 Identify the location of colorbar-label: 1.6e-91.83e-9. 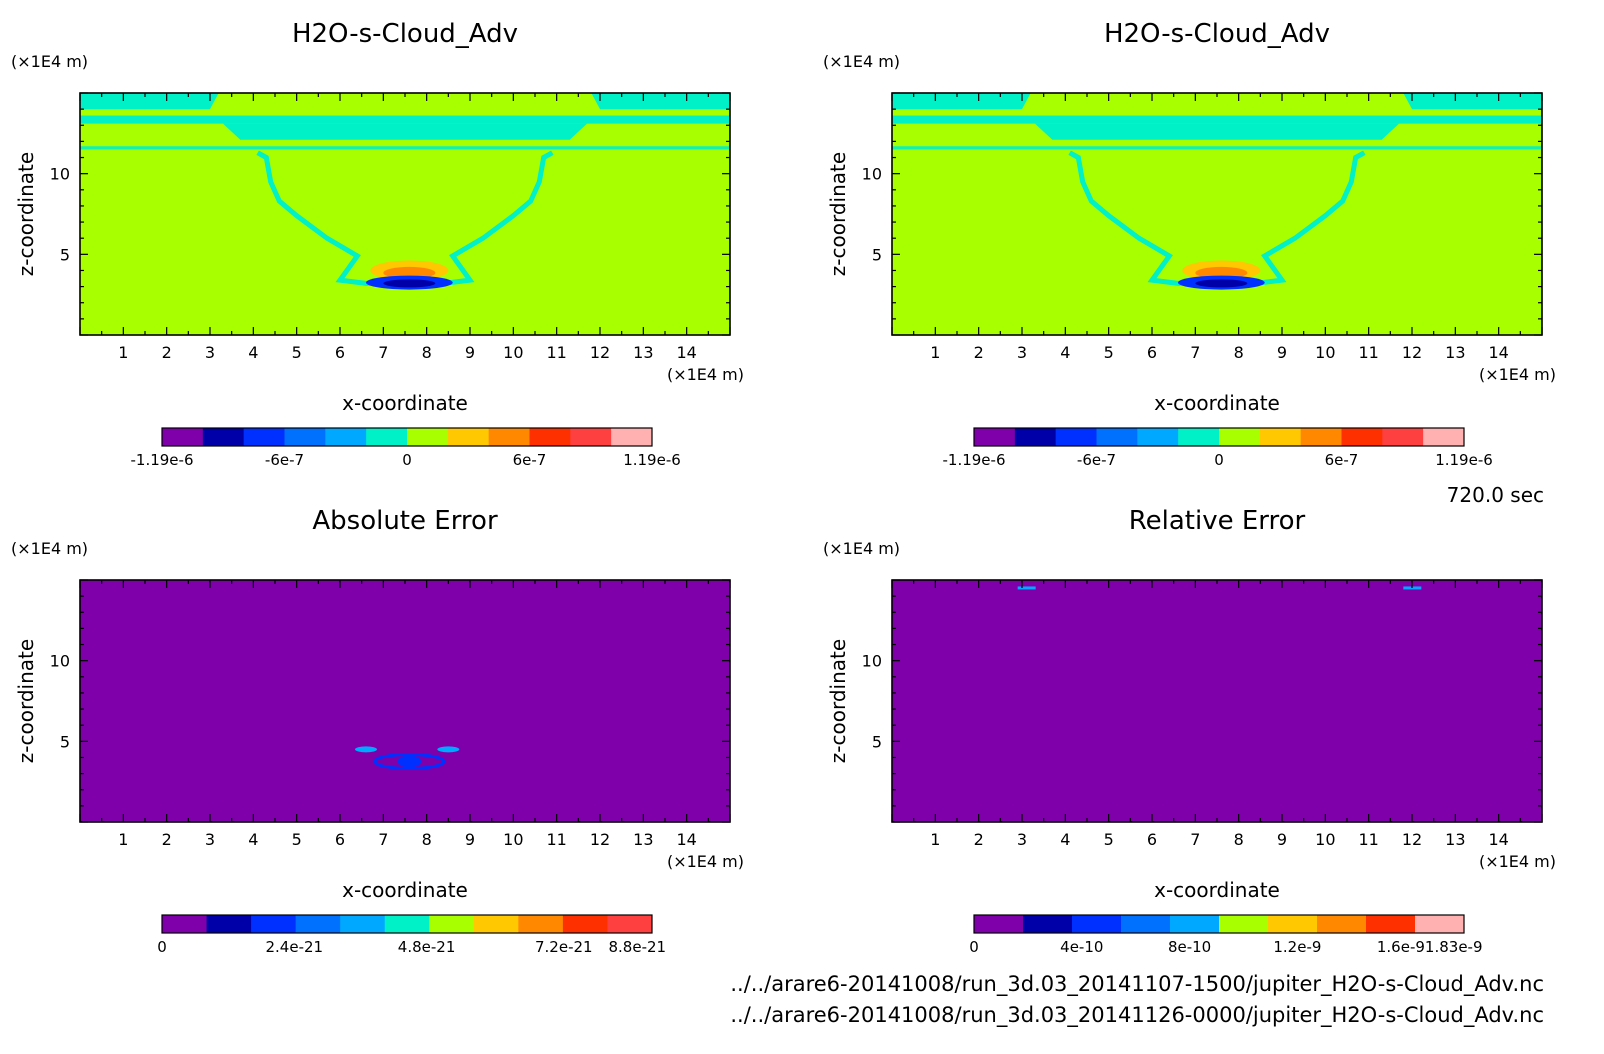
(1430, 947).